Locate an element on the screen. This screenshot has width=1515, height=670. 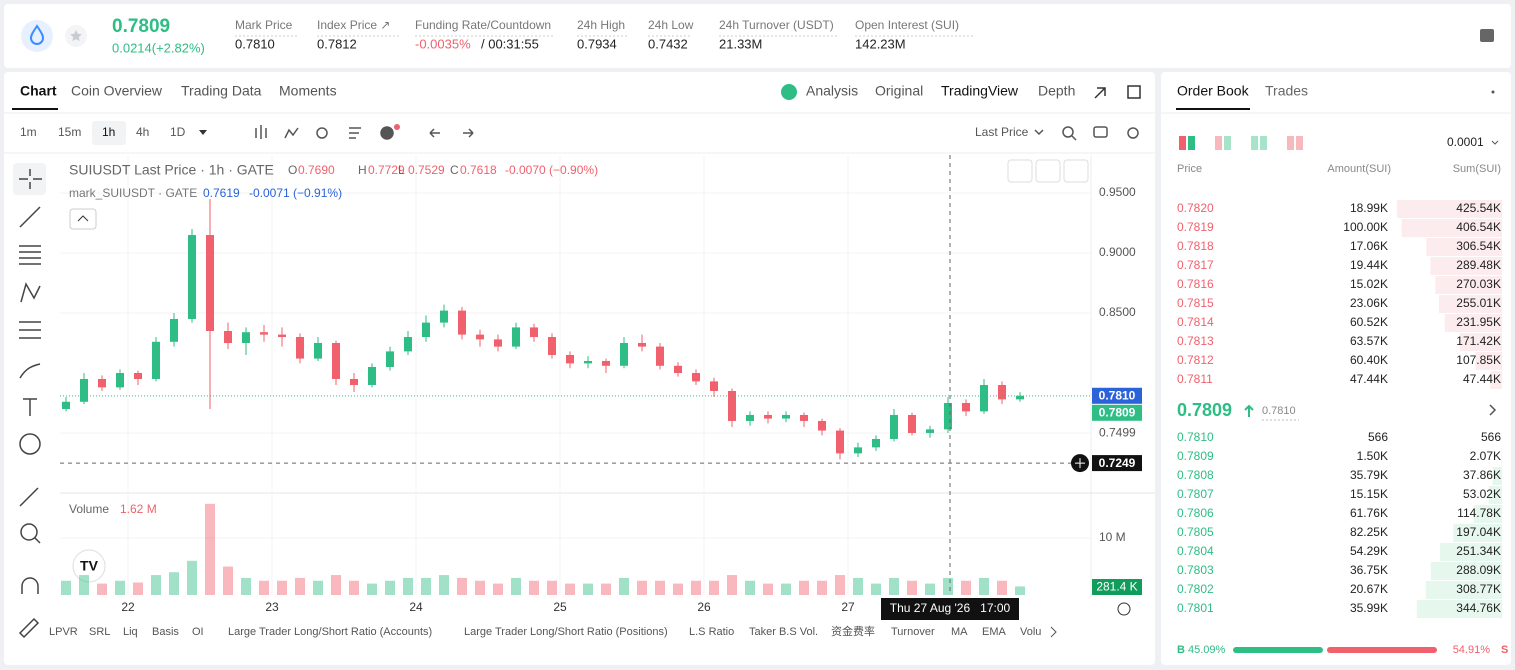
tab: Coin Overview is located at coordinates (117, 91).